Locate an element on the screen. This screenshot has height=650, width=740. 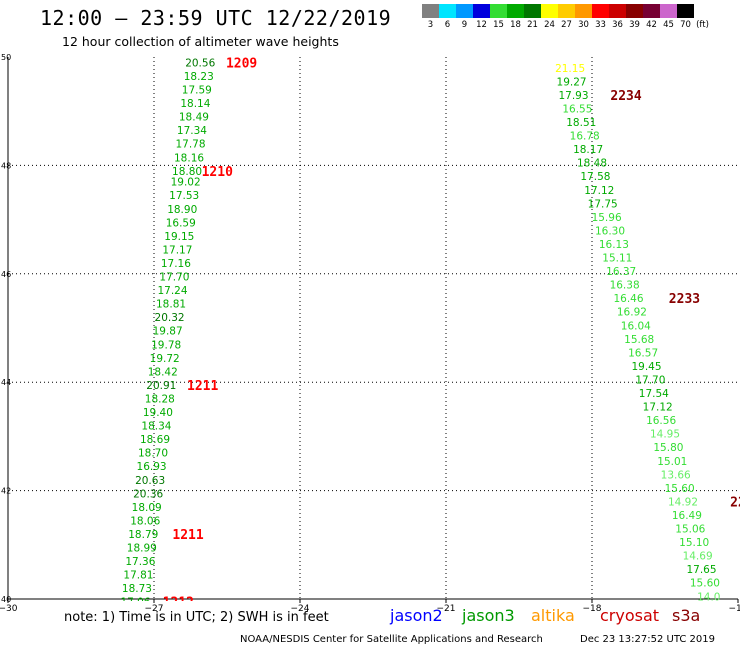
pass-time-label: 1211 is located at coordinates (187, 535).